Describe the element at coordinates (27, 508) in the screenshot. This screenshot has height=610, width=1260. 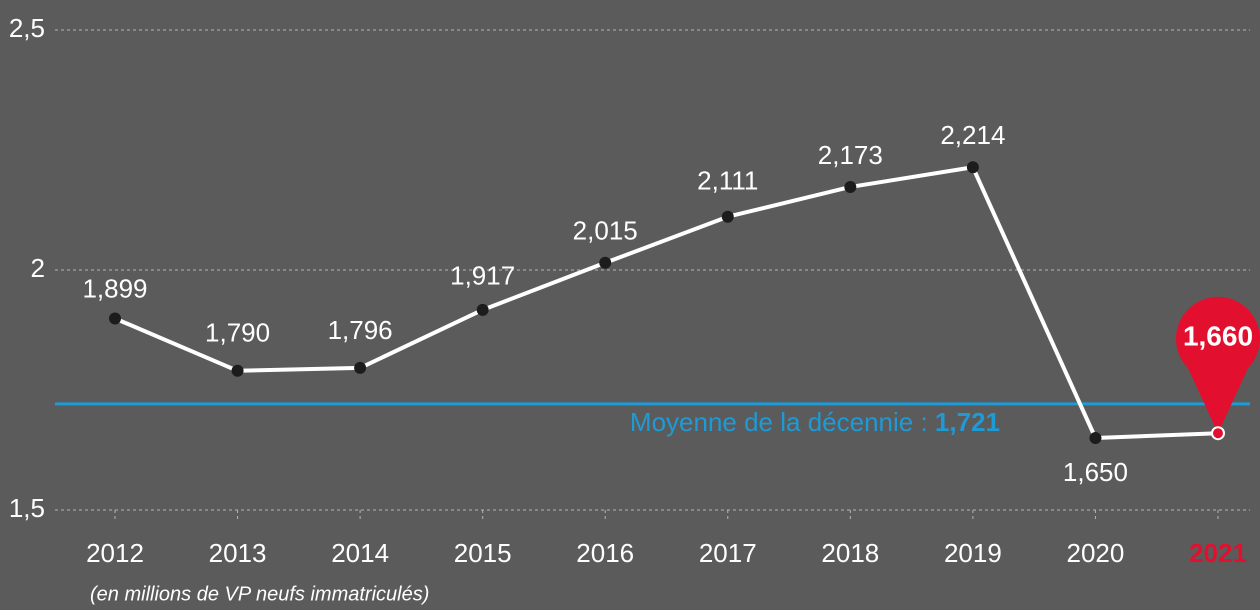
I see `y-tick-label: 1,5` at that location.